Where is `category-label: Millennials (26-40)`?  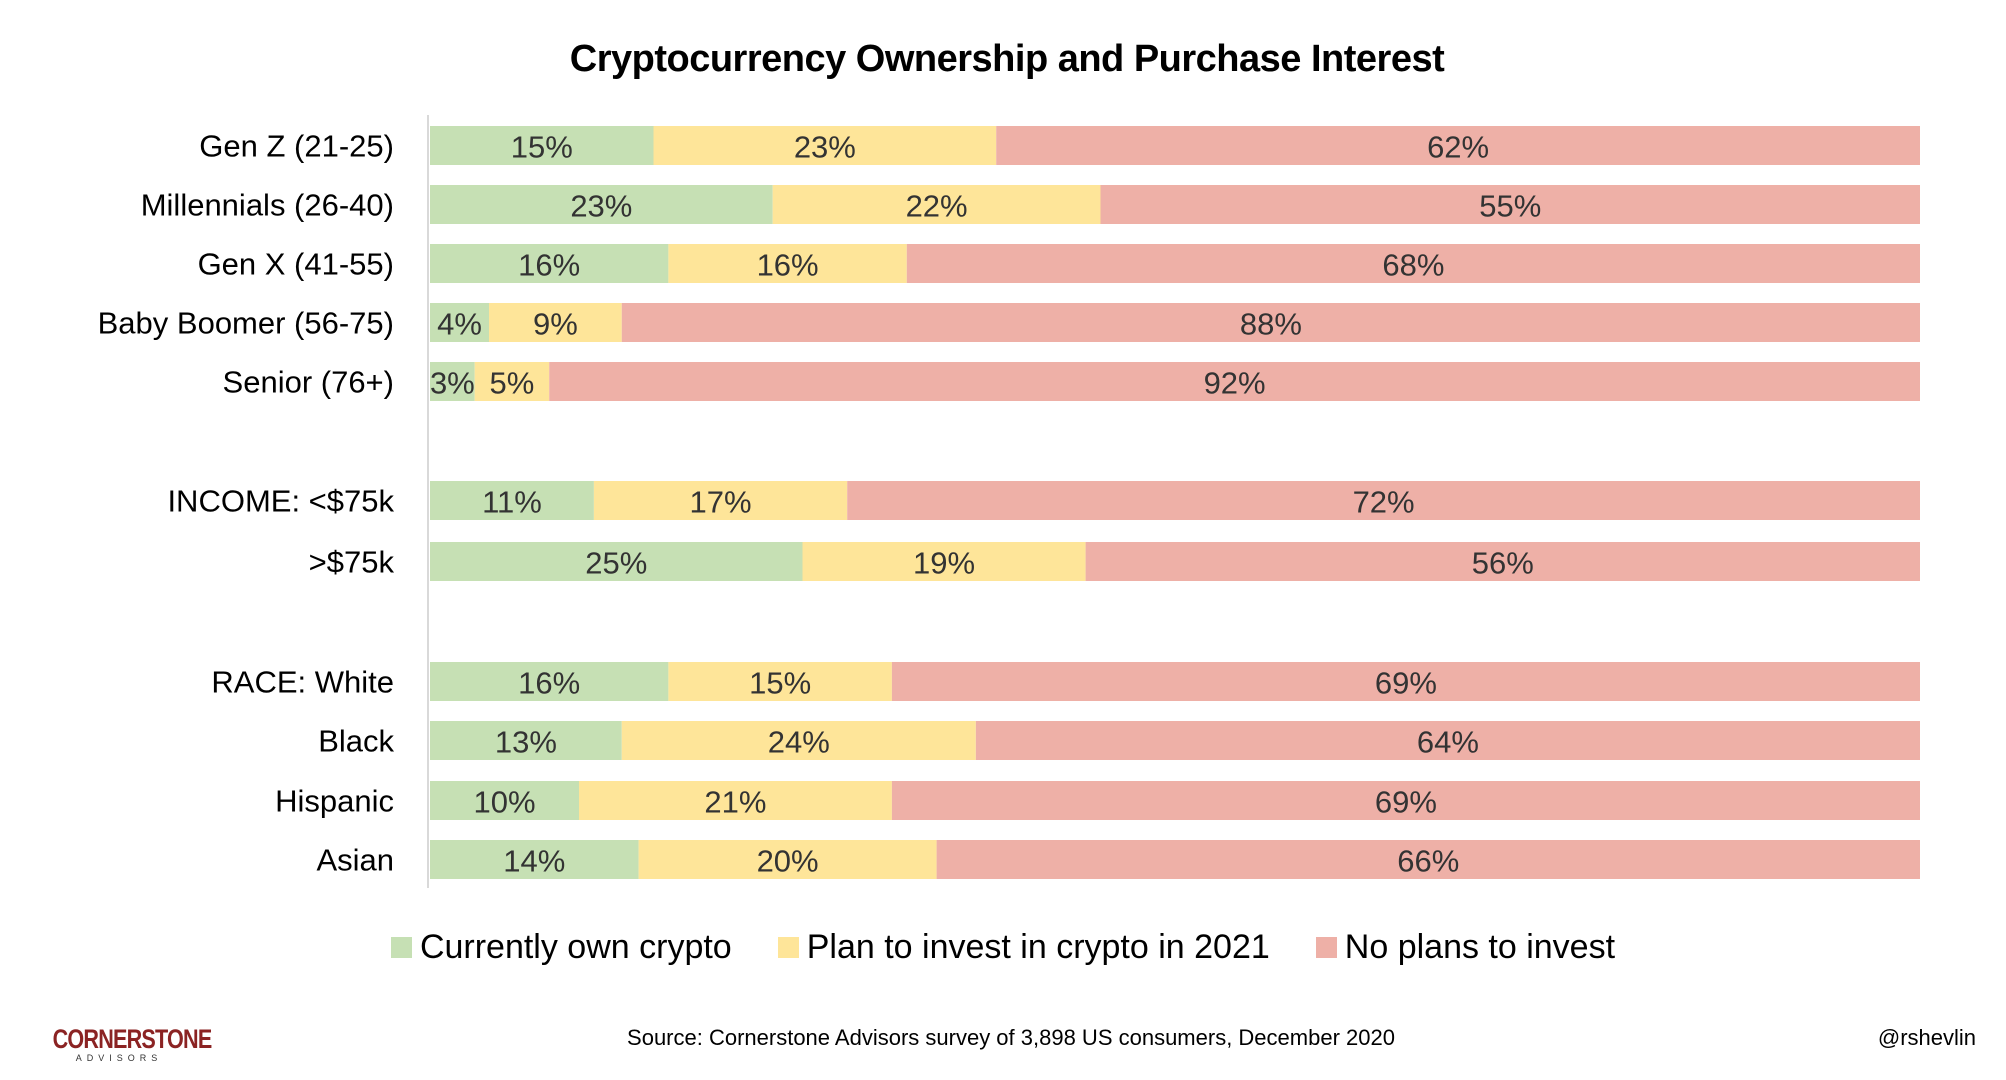 category-label: Millennials (26-40) is located at coordinates (267, 205).